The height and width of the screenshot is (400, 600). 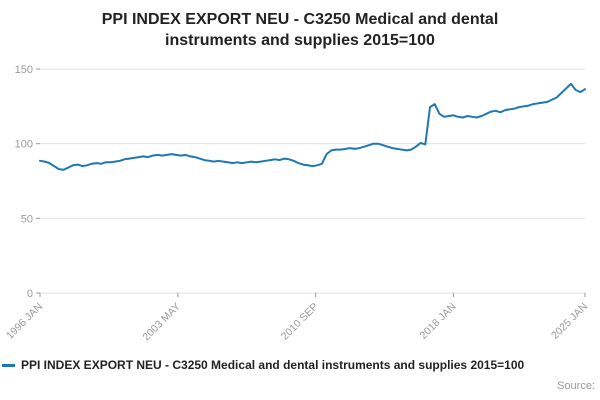 I want to click on source-label: Source:, so click(x=576, y=386).